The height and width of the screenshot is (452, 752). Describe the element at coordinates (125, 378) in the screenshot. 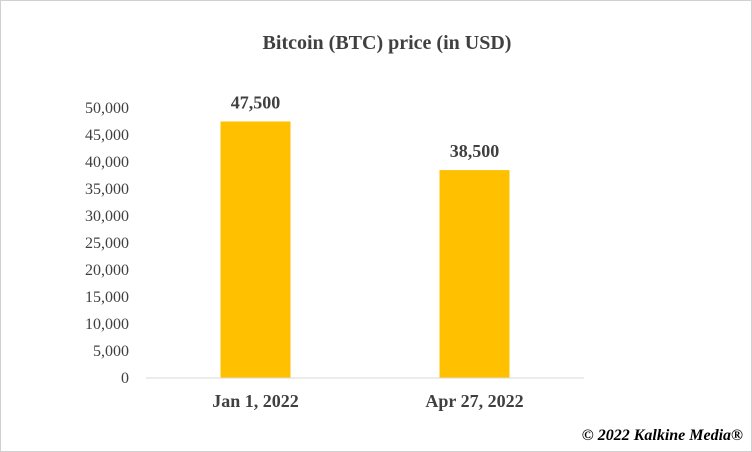

I see `y-tick-label: 0` at that location.